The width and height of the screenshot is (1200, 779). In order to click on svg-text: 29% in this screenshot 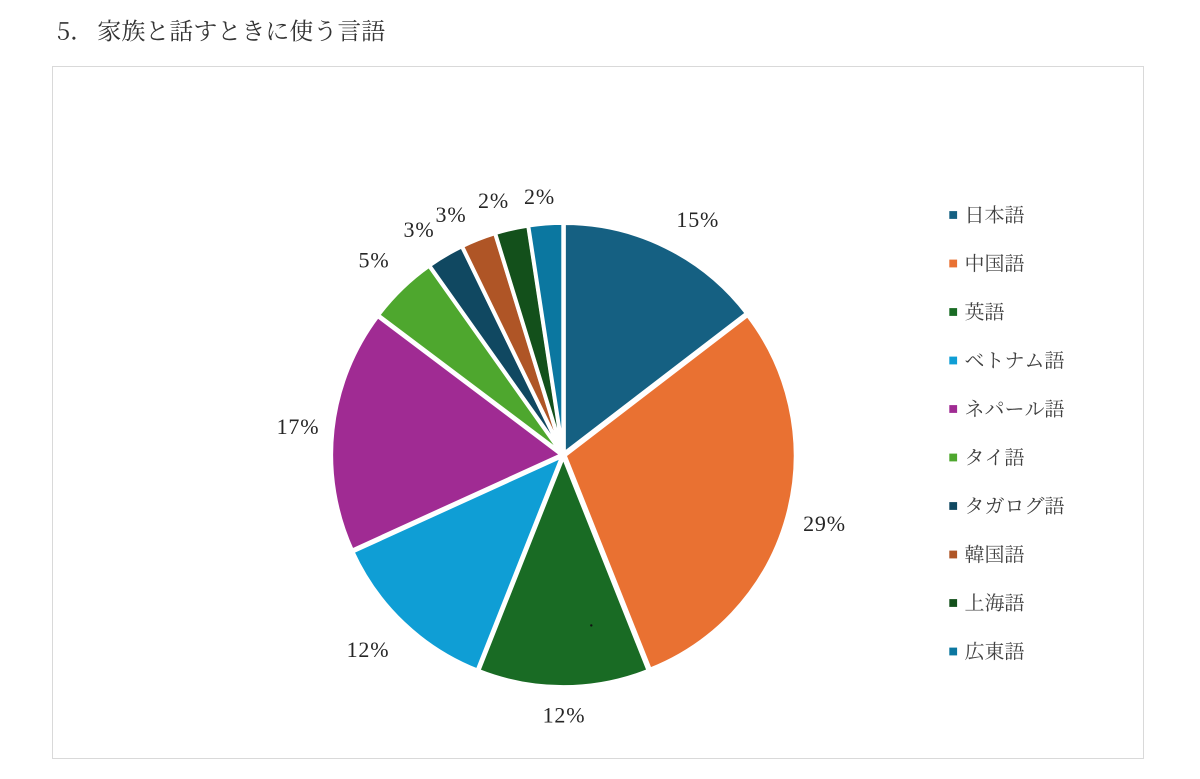, I will do `click(824, 523)`.